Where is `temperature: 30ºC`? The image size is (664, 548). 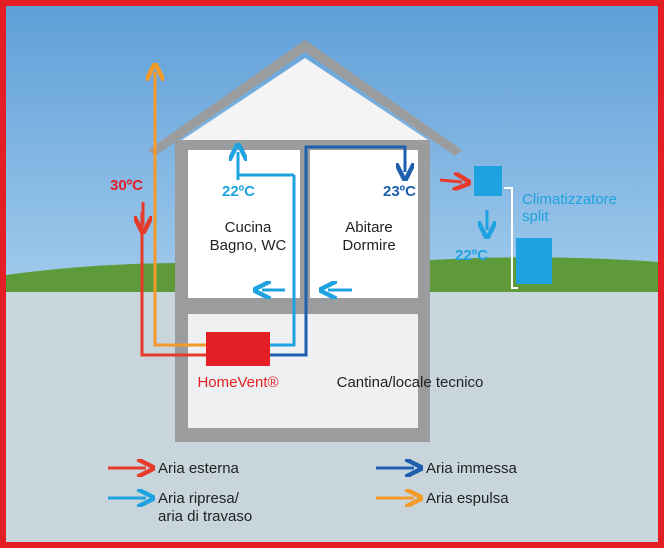 temperature: 30ºC is located at coordinates (126, 185).